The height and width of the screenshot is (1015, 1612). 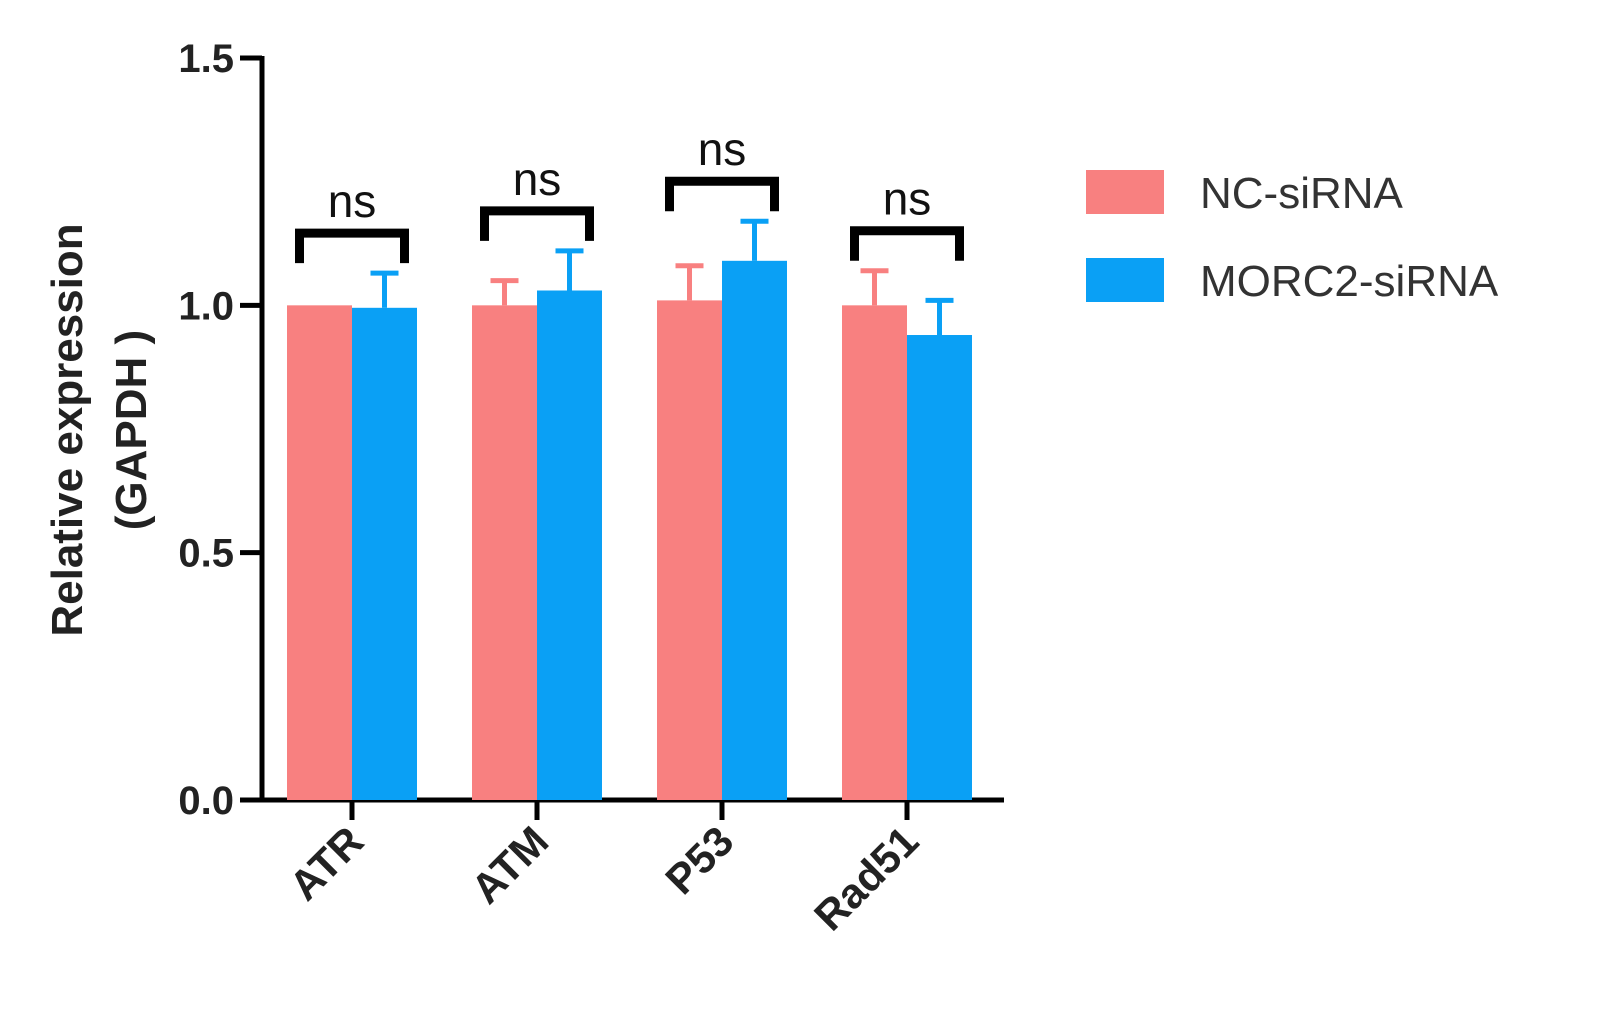 I want to click on x-tick-label: Rad51, so click(x=866, y=878).